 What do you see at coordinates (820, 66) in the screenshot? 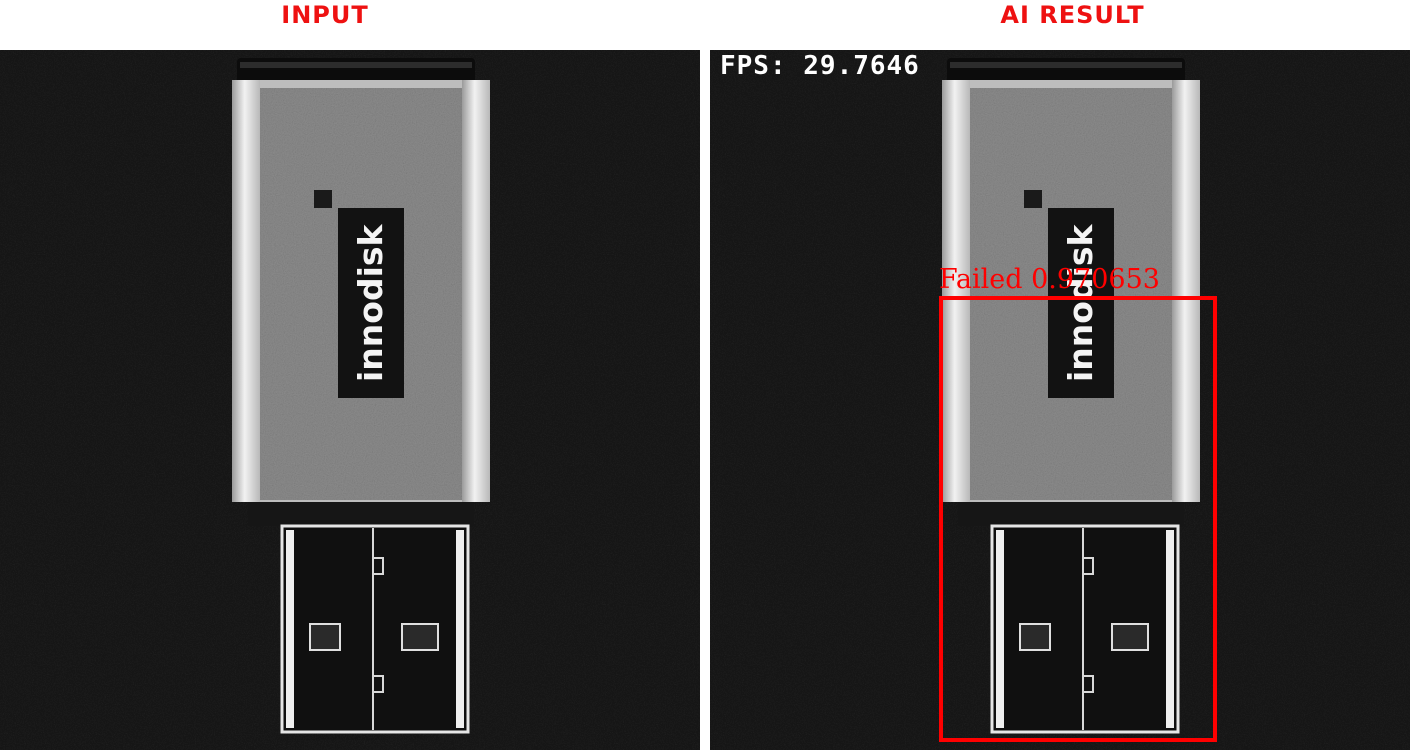
I see `fps-readout: FPS: 29.7646` at bounding box center [820, 66].